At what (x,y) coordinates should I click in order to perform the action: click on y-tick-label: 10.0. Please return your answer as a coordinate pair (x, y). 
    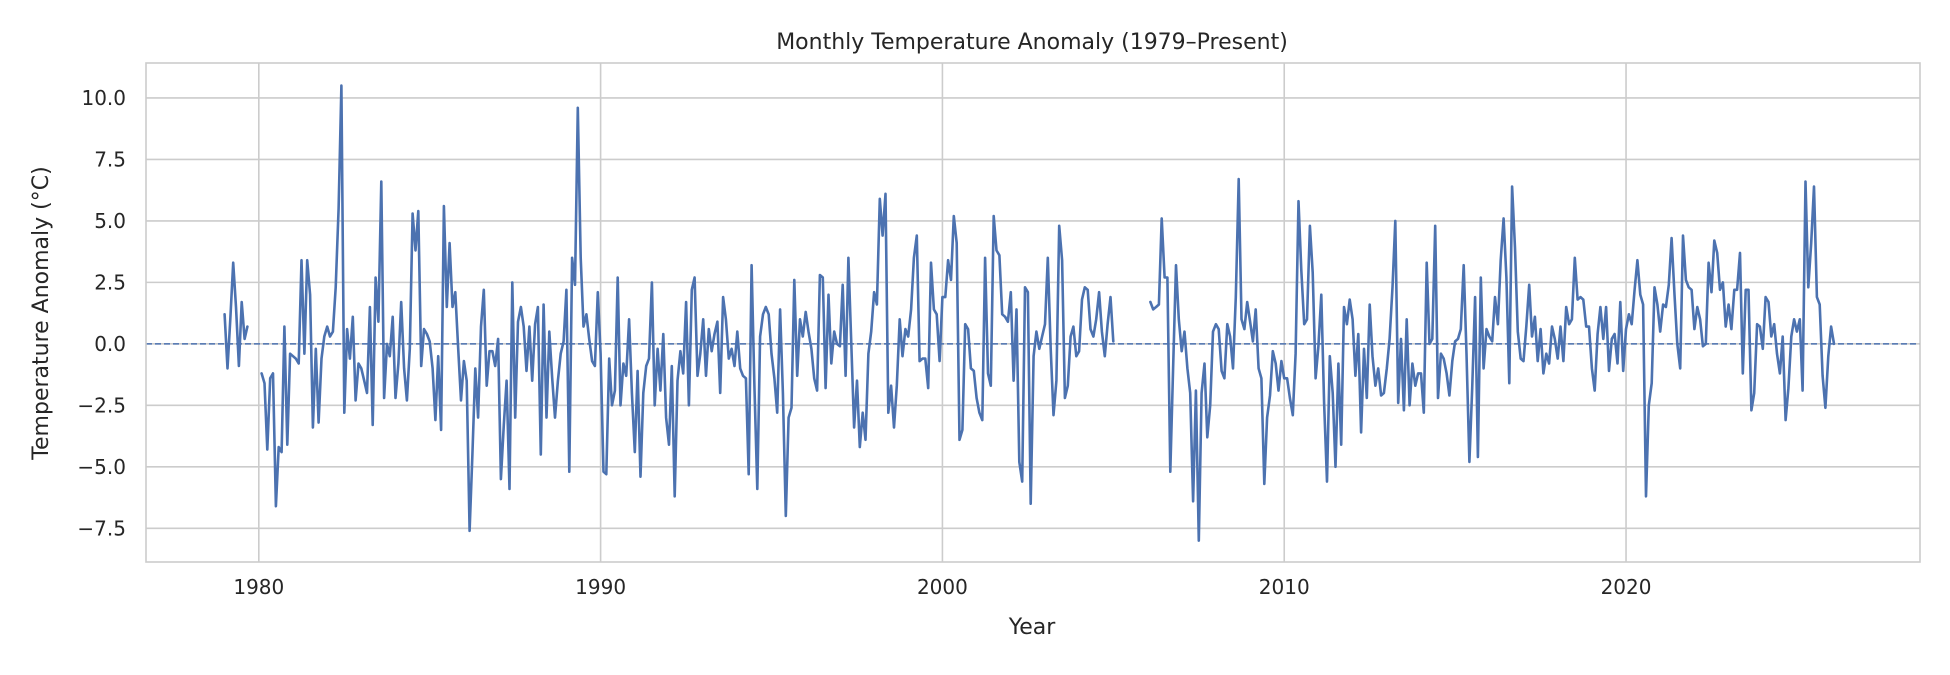
    Looking at the image, I should click on (103, 98).